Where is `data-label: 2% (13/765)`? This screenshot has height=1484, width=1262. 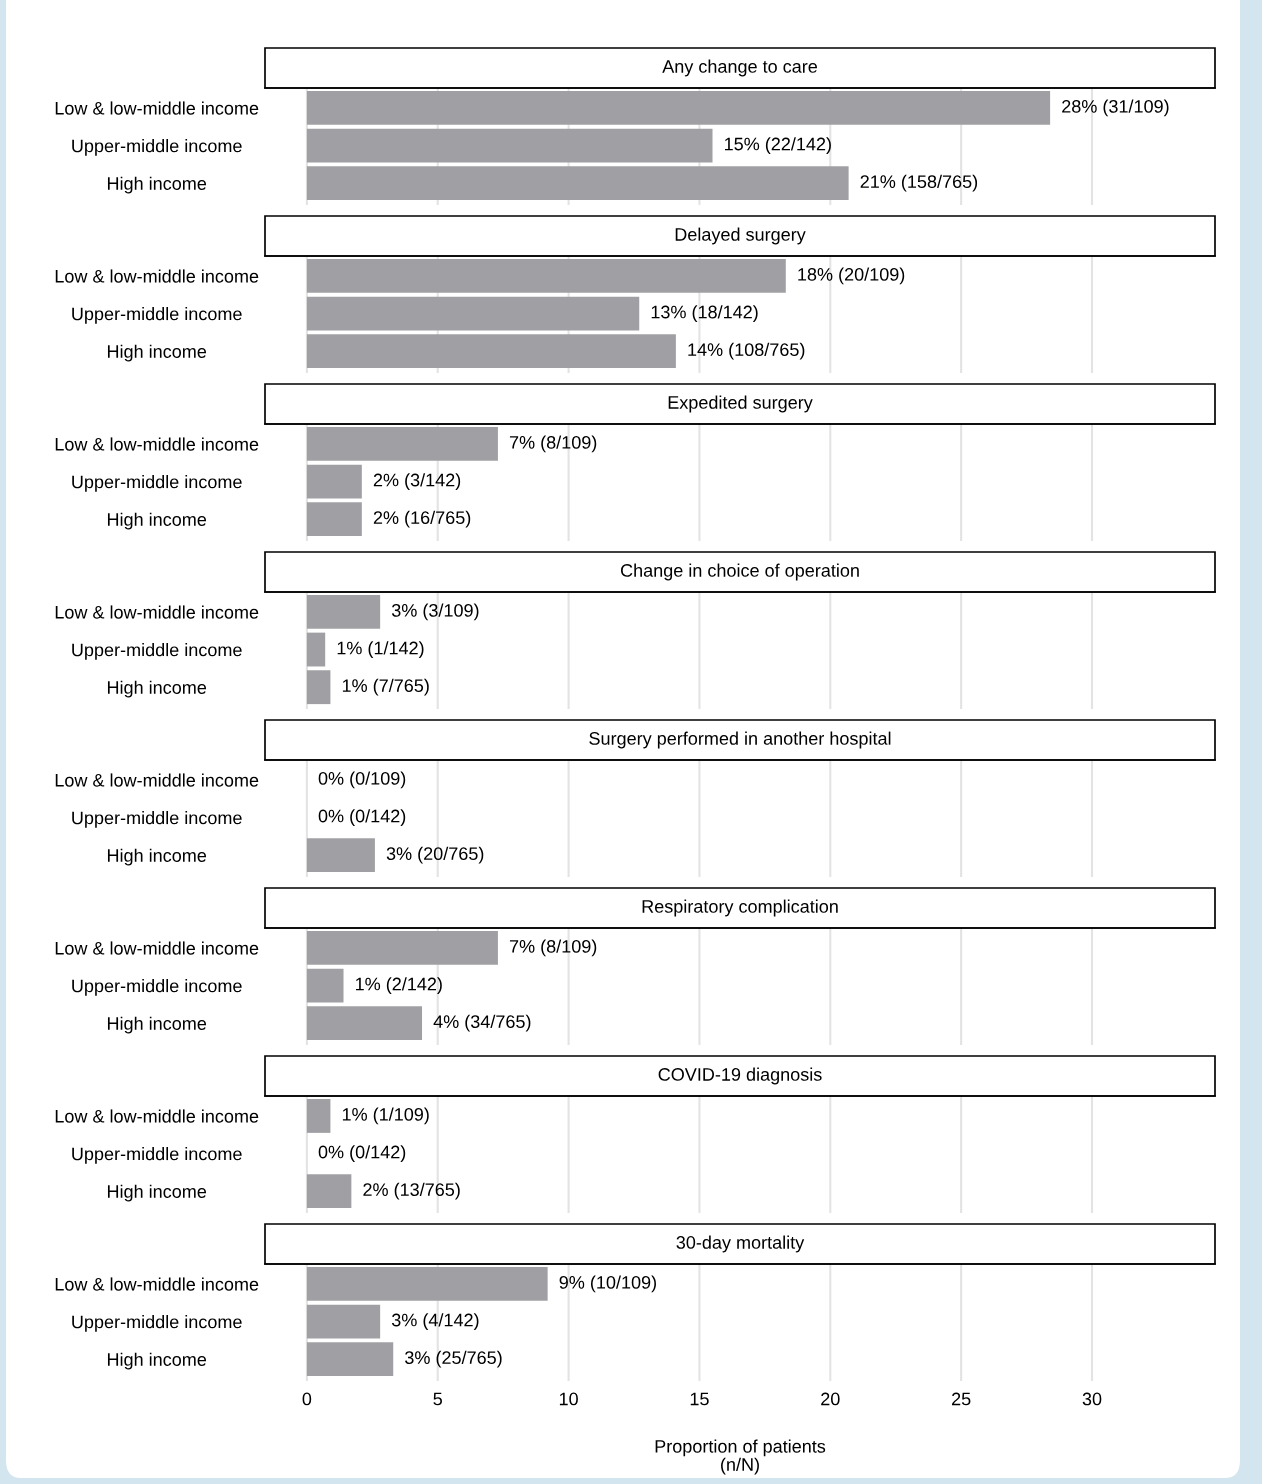
data-label: 2% (13/765) is located at coordinates (411, 1191).